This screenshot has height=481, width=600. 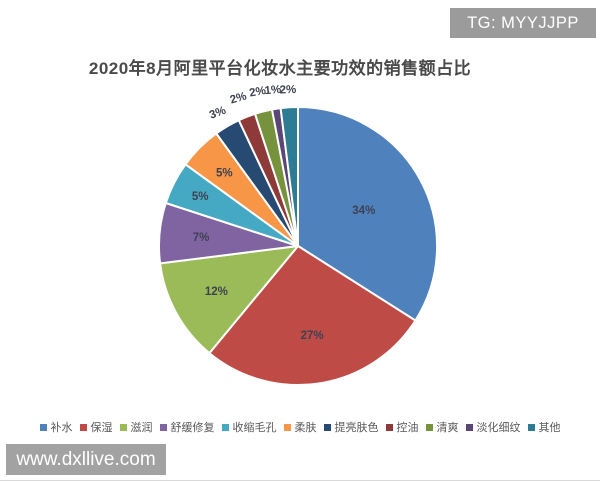 I want to click on telegram-watermark: TG: MYYJJPP, so click(x=523, y=23).